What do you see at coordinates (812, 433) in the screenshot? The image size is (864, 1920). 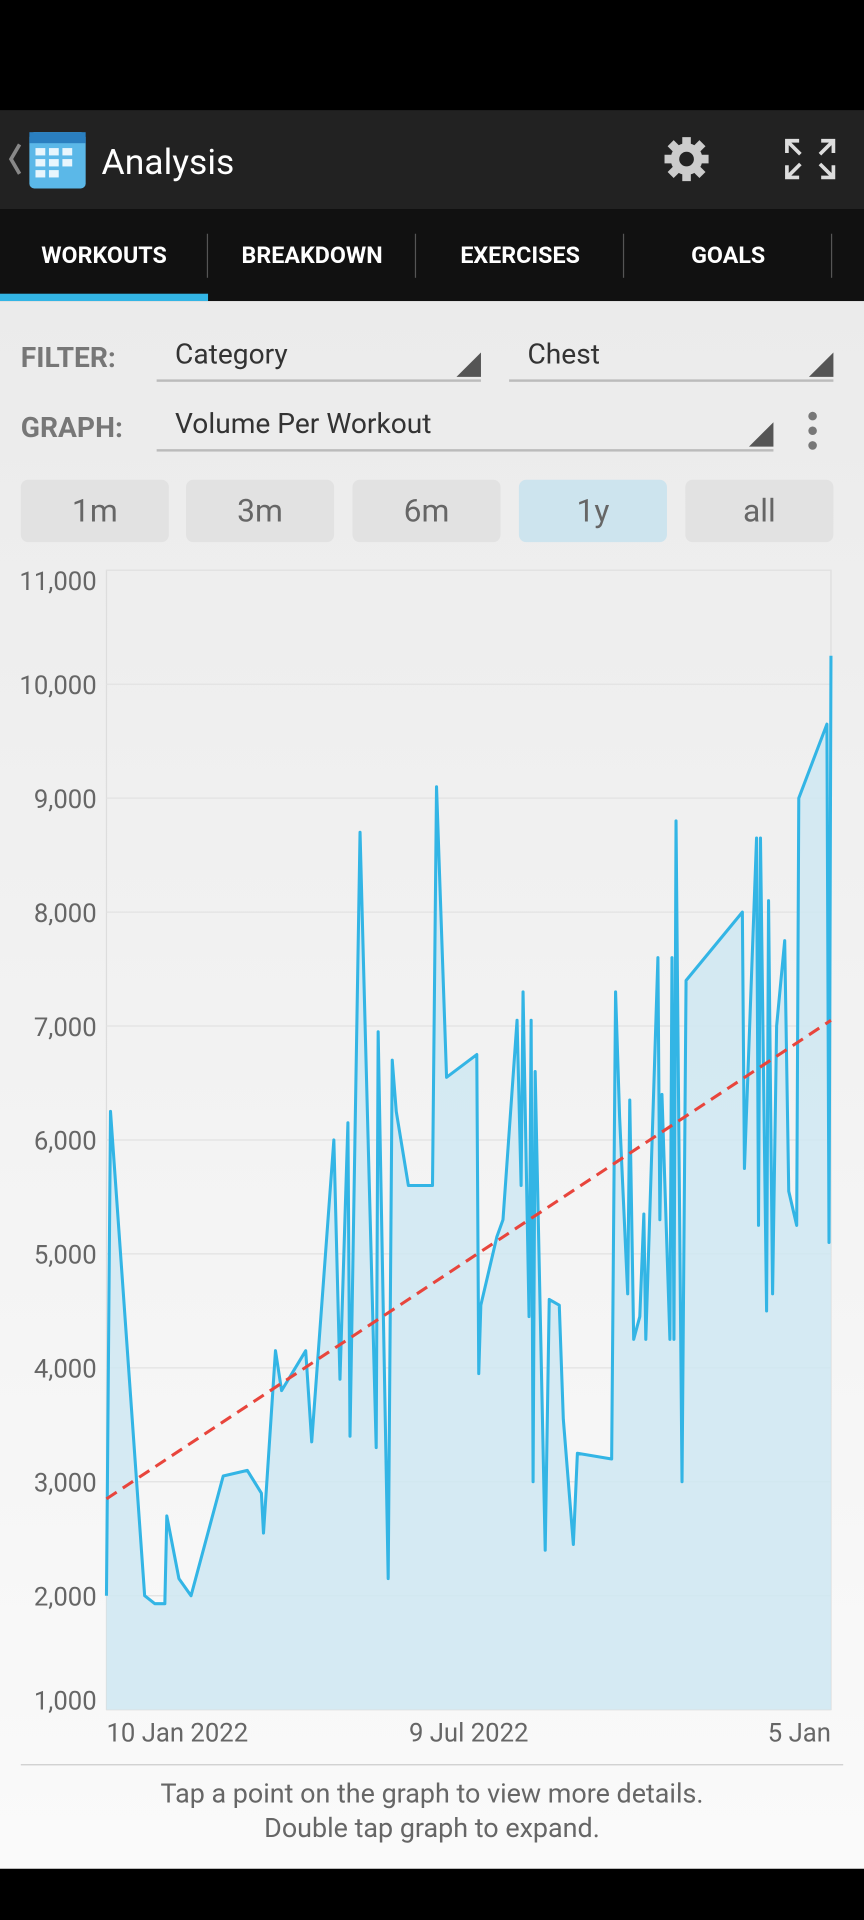 I see `overflow-menu` at bounding box center [812, 433].